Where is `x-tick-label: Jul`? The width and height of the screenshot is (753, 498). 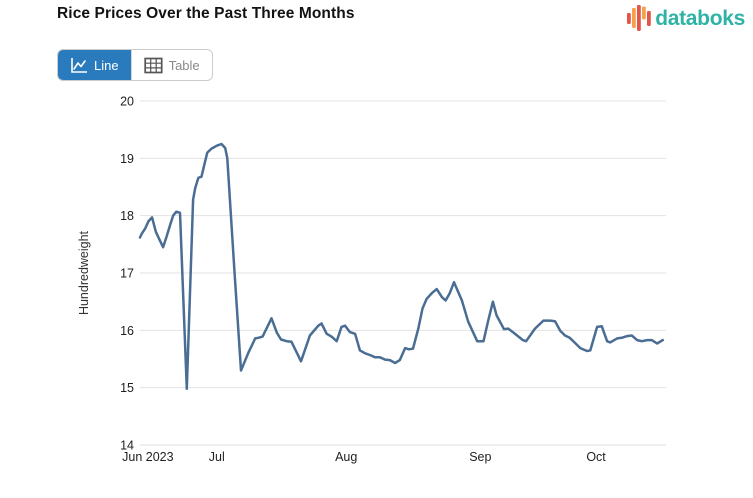 x-tick-label: Jul is located at coordinates (217, 457).